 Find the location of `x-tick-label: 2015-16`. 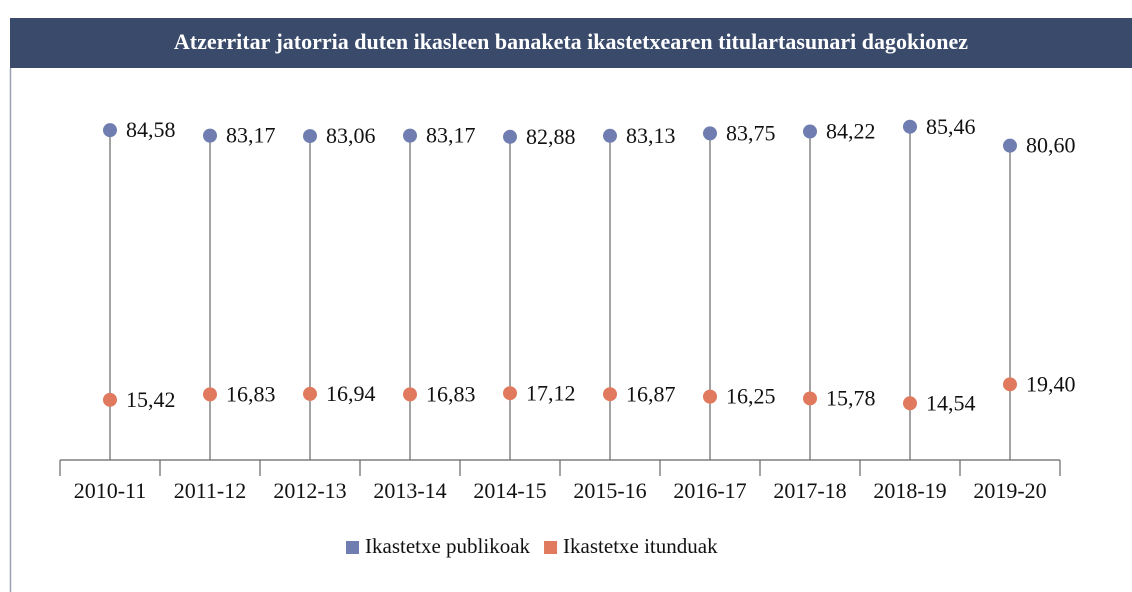

x-tick-label: 2015-16 is located at coordinates (609, 490).